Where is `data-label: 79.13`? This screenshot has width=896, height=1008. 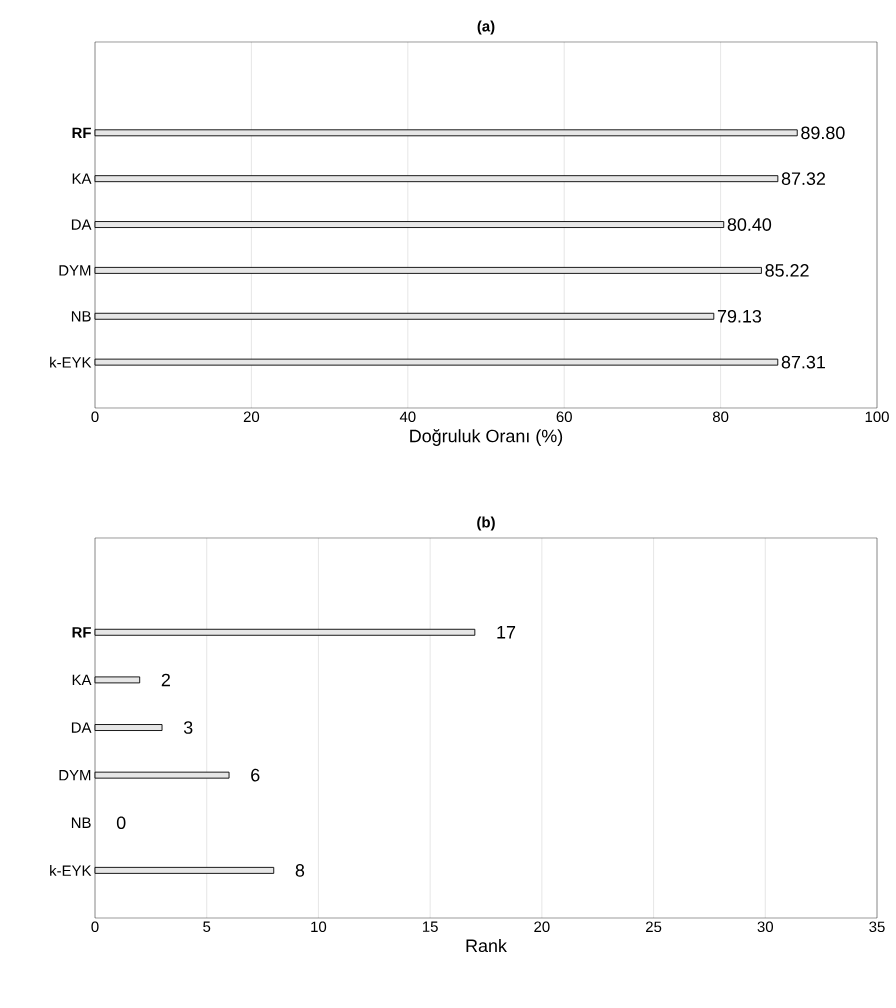
data-label: 79.13 is located at coordinates (739, 316).